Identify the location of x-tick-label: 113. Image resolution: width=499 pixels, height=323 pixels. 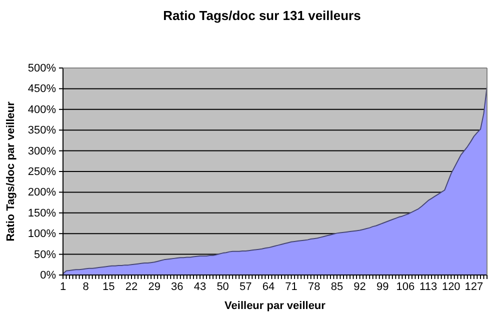
(429, 286).